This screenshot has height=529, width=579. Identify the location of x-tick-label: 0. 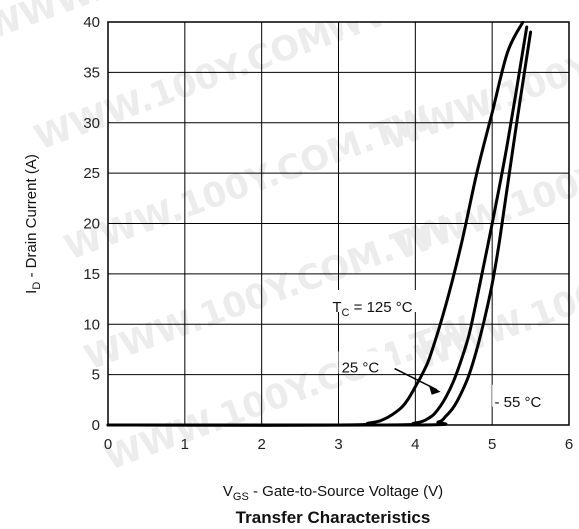
(108, 444).